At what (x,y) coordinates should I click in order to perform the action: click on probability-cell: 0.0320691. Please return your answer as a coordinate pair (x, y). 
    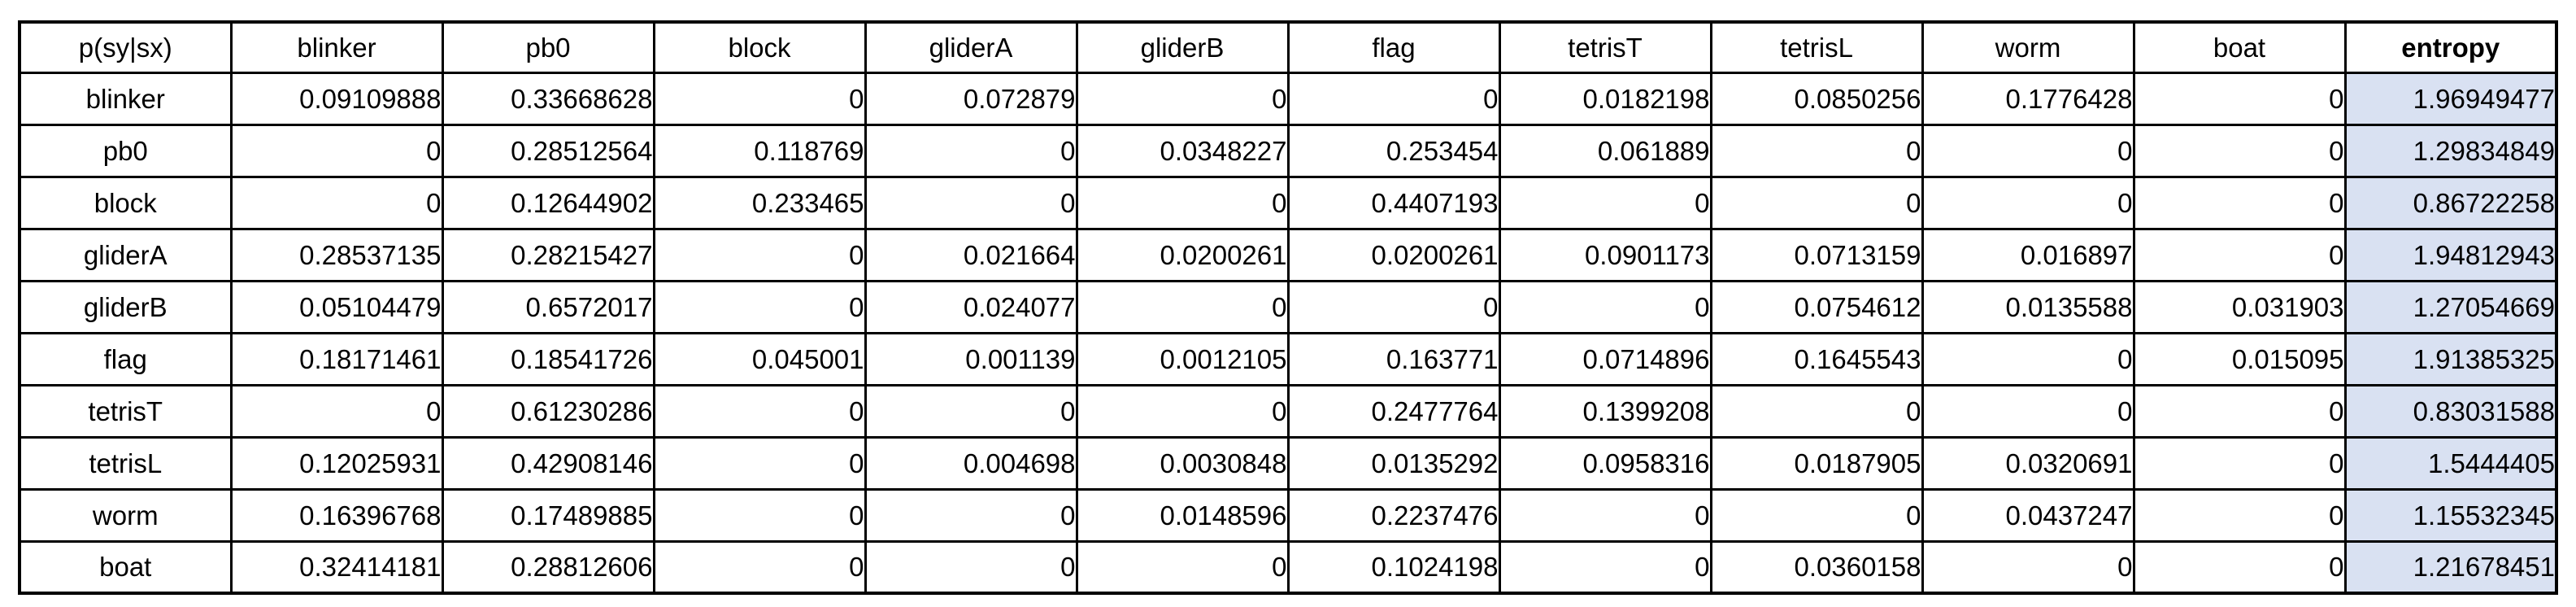
    Looking at the image, I should click on (2028, 463).